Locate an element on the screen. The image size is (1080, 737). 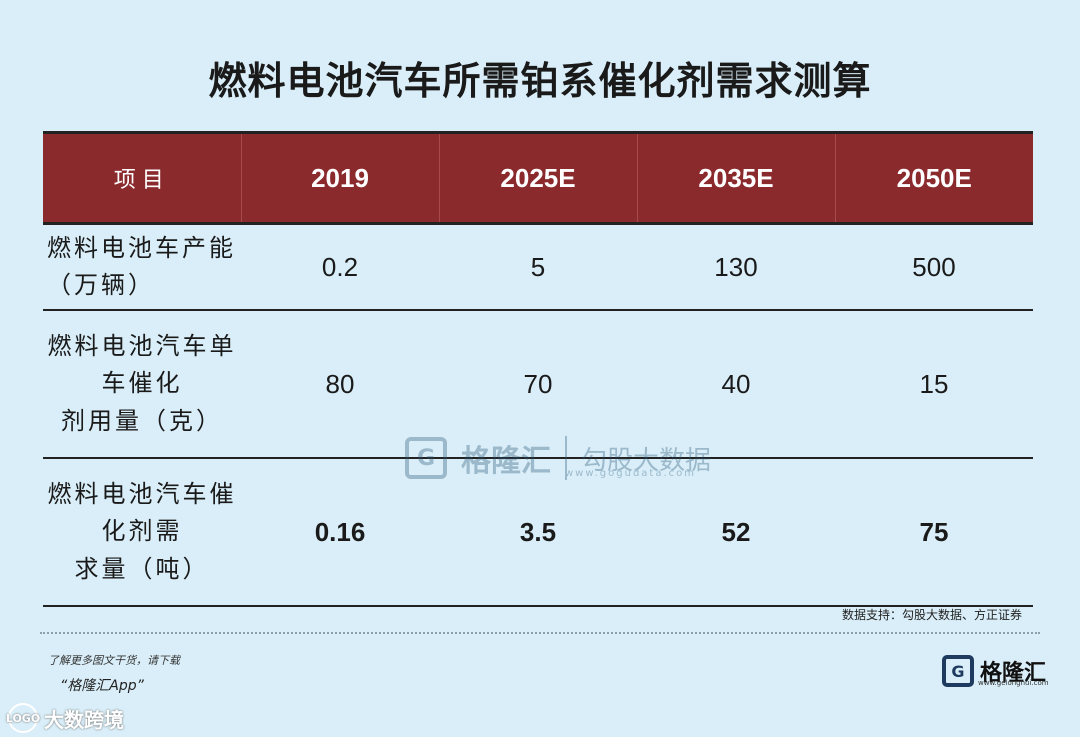
table-cell: 80 is located at coordinates (340, 383).